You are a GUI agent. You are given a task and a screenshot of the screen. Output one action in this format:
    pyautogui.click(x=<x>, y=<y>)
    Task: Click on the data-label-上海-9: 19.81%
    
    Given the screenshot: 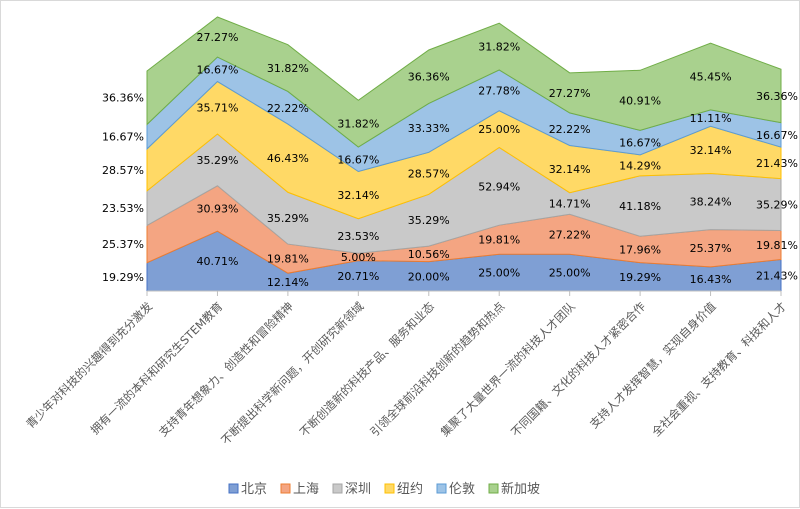 What is the action you would take?
    pyautogui.click(x=777, y=245)
    